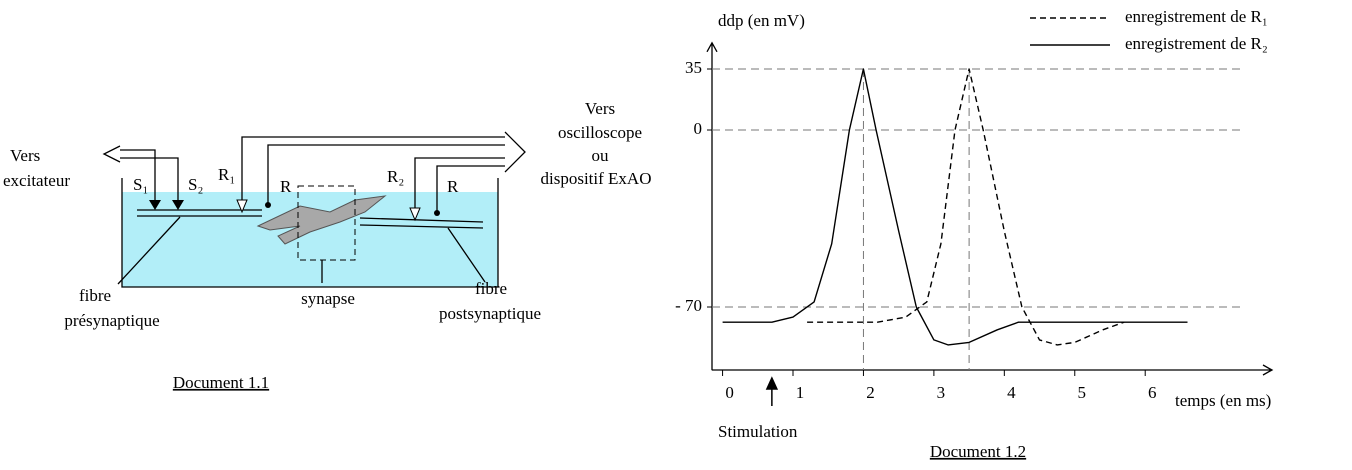  I want to click on x-tick-label: 4, so click(1011, 392).